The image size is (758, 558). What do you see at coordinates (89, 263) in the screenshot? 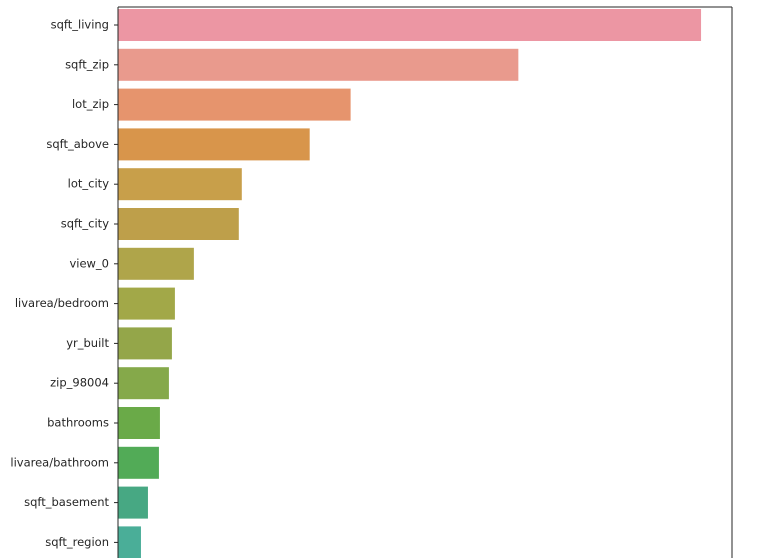
I see `y-tick-label: view_0` at bounding box center [89, 263].